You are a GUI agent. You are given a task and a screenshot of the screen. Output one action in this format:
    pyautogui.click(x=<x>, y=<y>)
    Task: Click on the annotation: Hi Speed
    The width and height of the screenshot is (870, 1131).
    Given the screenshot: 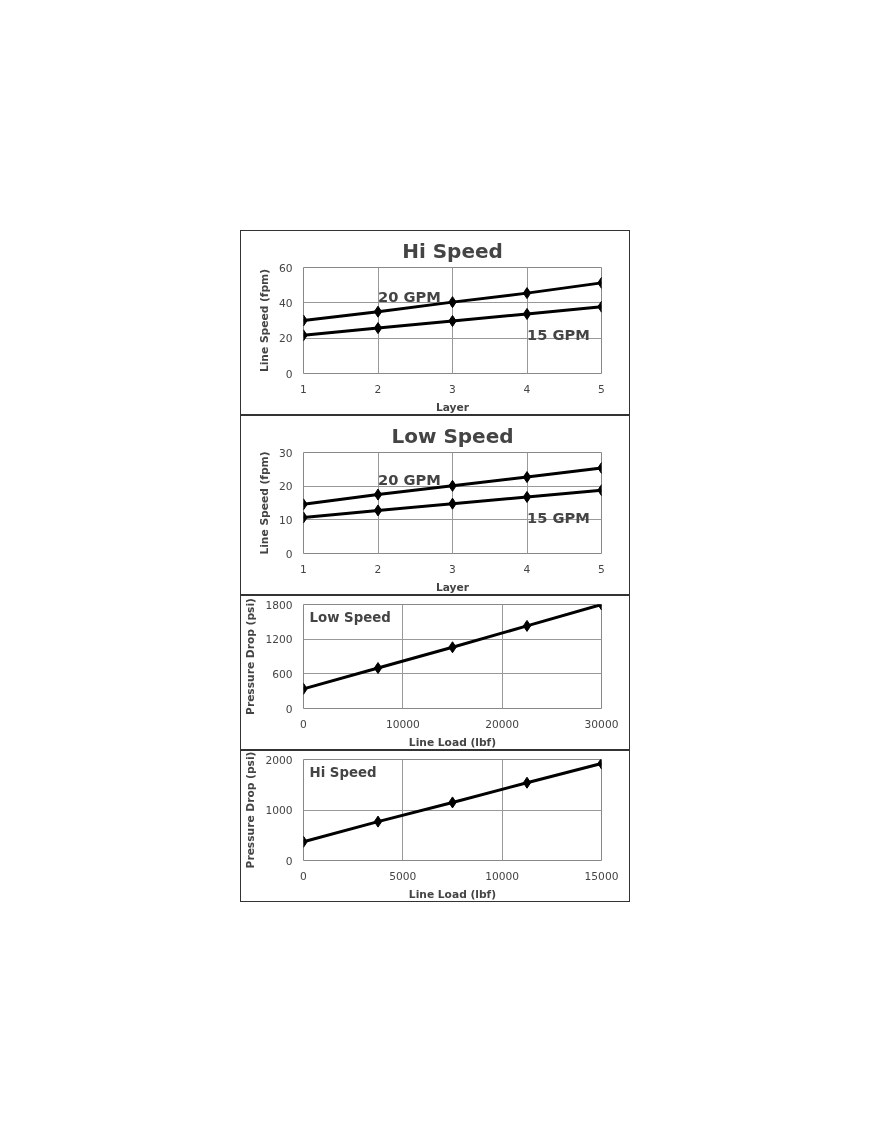 What is the action you would take?
    pyautogui.click(x=343, y=772)
    